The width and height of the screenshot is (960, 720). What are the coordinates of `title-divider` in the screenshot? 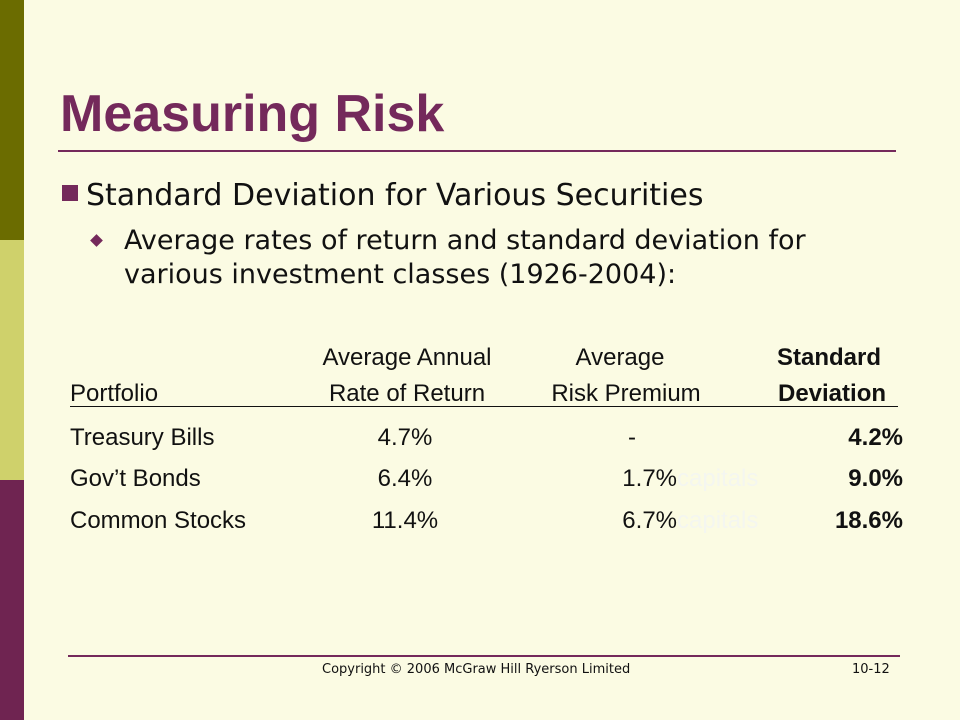 It's located at (477, 151).